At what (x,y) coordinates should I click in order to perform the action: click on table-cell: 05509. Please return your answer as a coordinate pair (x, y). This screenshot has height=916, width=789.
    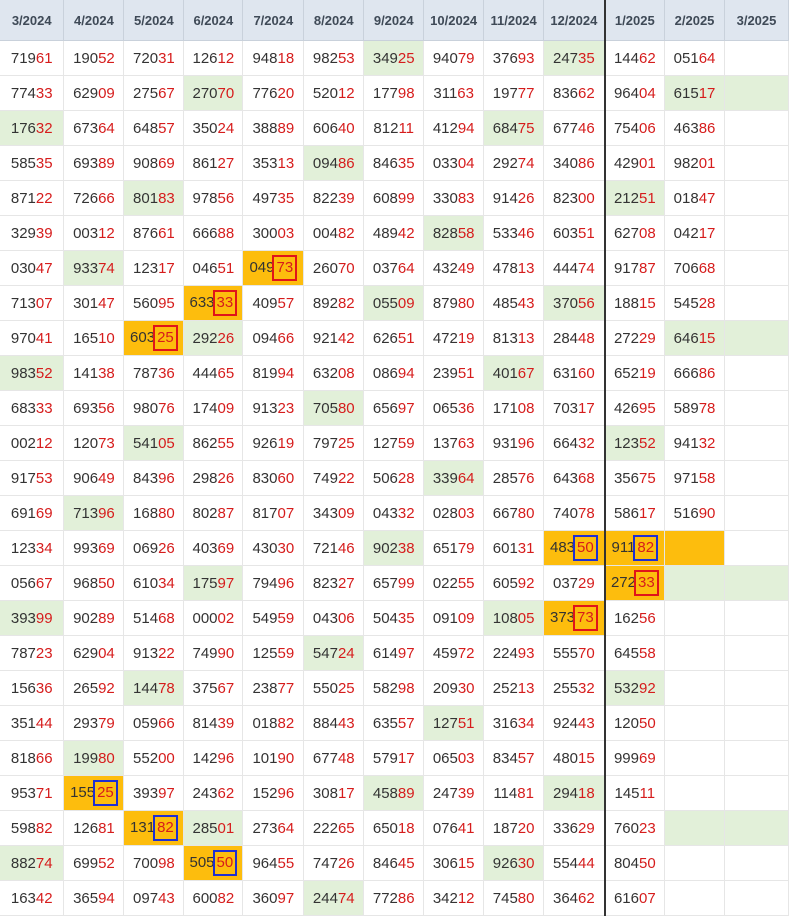
    Looking at the image, I should click on (394, 303).